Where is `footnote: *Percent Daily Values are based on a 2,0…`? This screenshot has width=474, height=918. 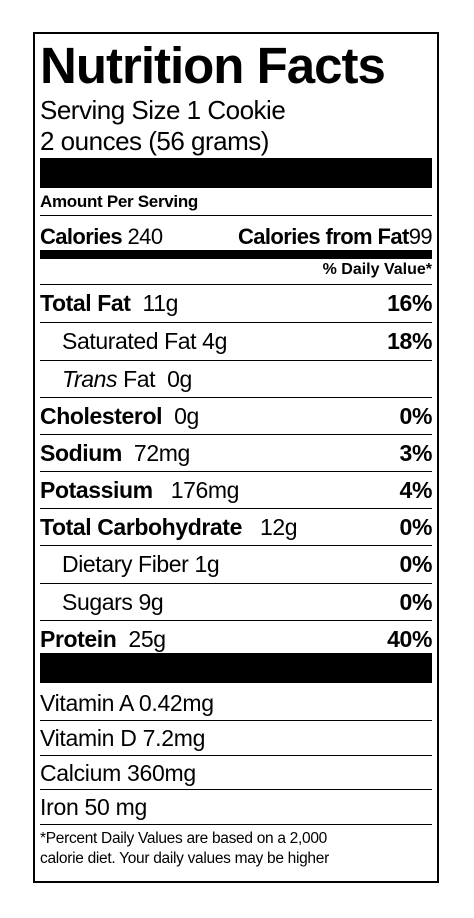 footnote: *Percent Daily Values are based on a 2,0… is located at coordinates (236, 849).